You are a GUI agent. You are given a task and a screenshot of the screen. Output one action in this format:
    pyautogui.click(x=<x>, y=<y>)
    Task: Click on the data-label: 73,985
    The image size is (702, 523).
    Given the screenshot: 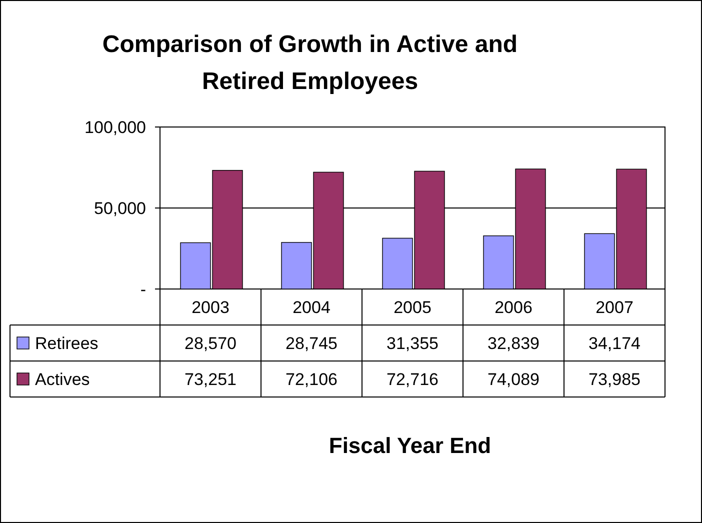 What is the action you would take?
    pyautogui.click(x=614, y=379)
    